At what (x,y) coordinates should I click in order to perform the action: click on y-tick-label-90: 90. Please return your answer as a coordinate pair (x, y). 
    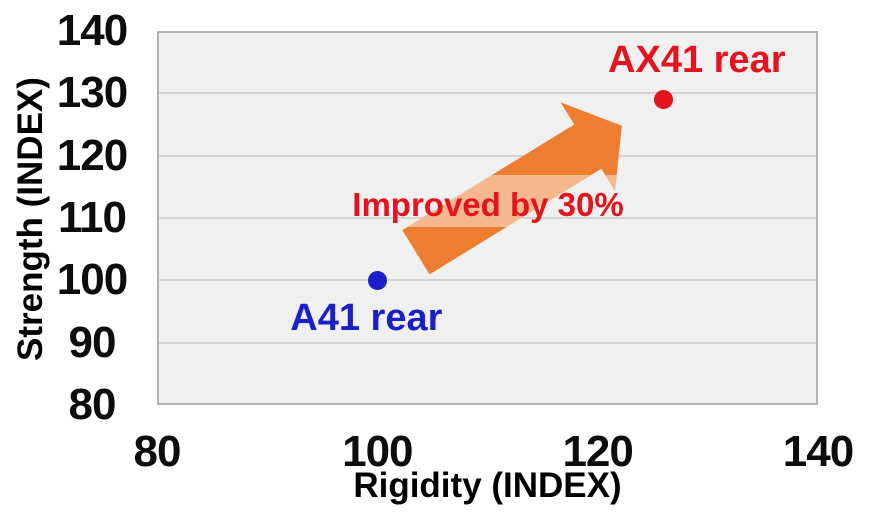
    Looking at the image, I should click on (92, 342).